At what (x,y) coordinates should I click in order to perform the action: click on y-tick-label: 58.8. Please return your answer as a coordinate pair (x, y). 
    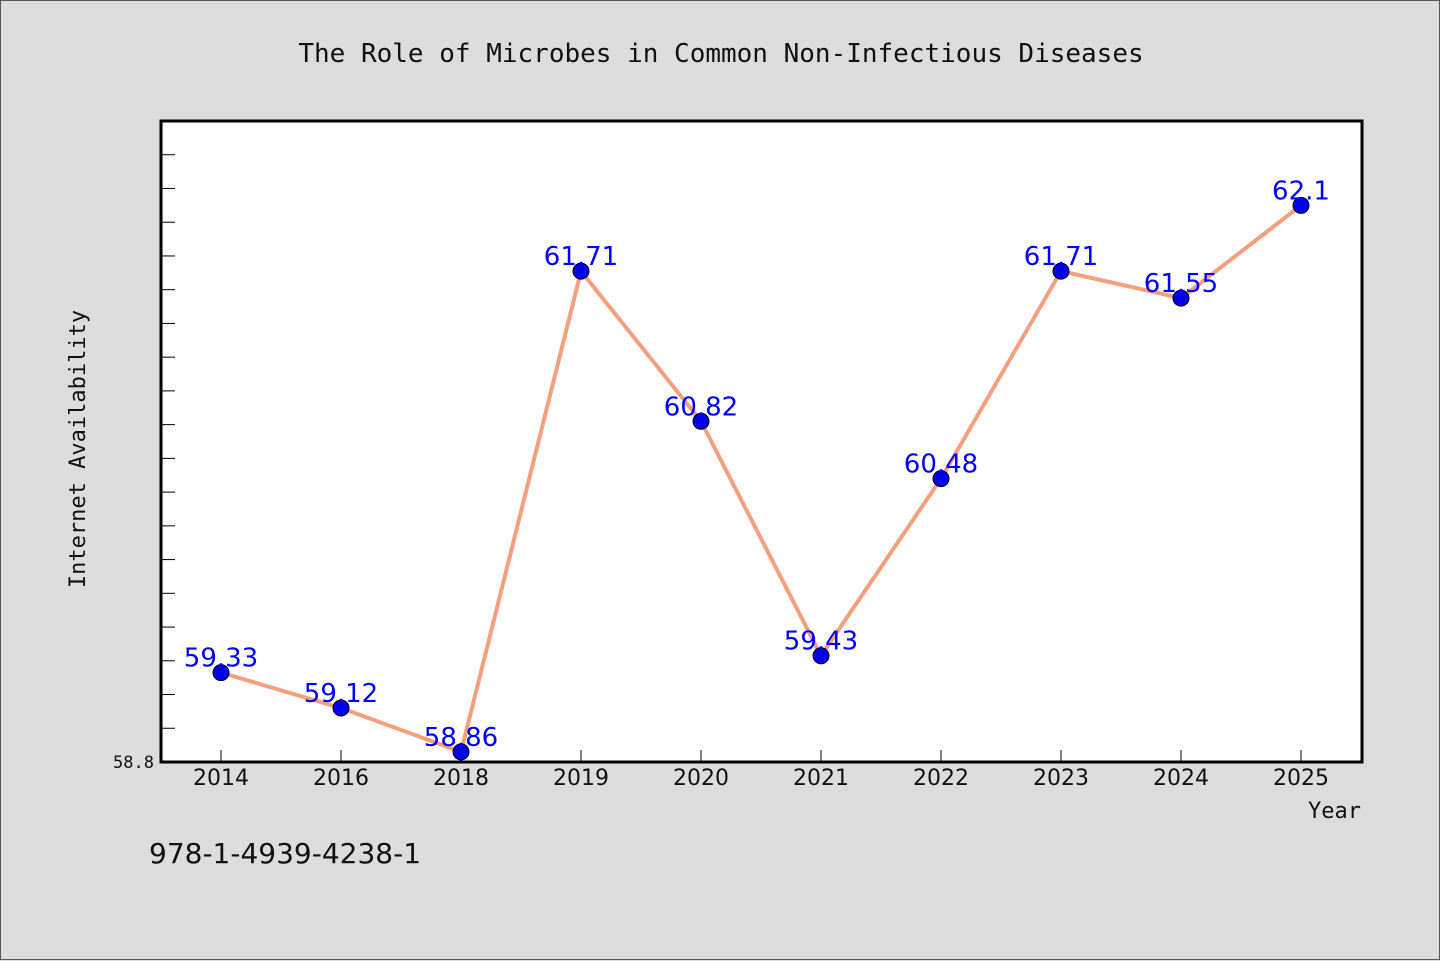
    Looking at the image, I should click on (133, 763).